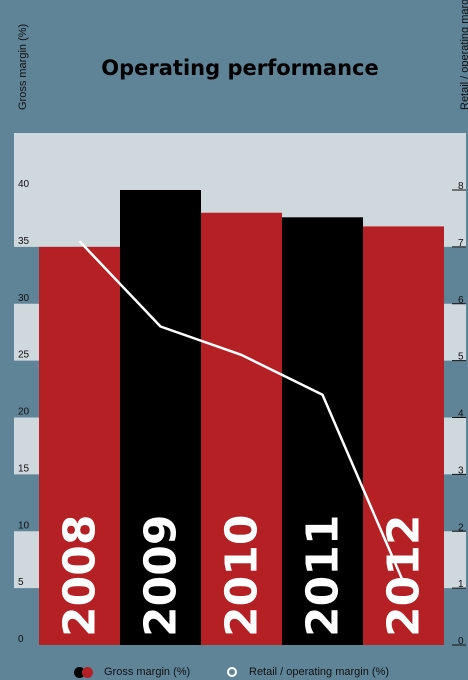 This screenshot has width=468, height=680. Describe the element at coordinates (160, 417) in the screenshot. I see `bar-2009` at that location.